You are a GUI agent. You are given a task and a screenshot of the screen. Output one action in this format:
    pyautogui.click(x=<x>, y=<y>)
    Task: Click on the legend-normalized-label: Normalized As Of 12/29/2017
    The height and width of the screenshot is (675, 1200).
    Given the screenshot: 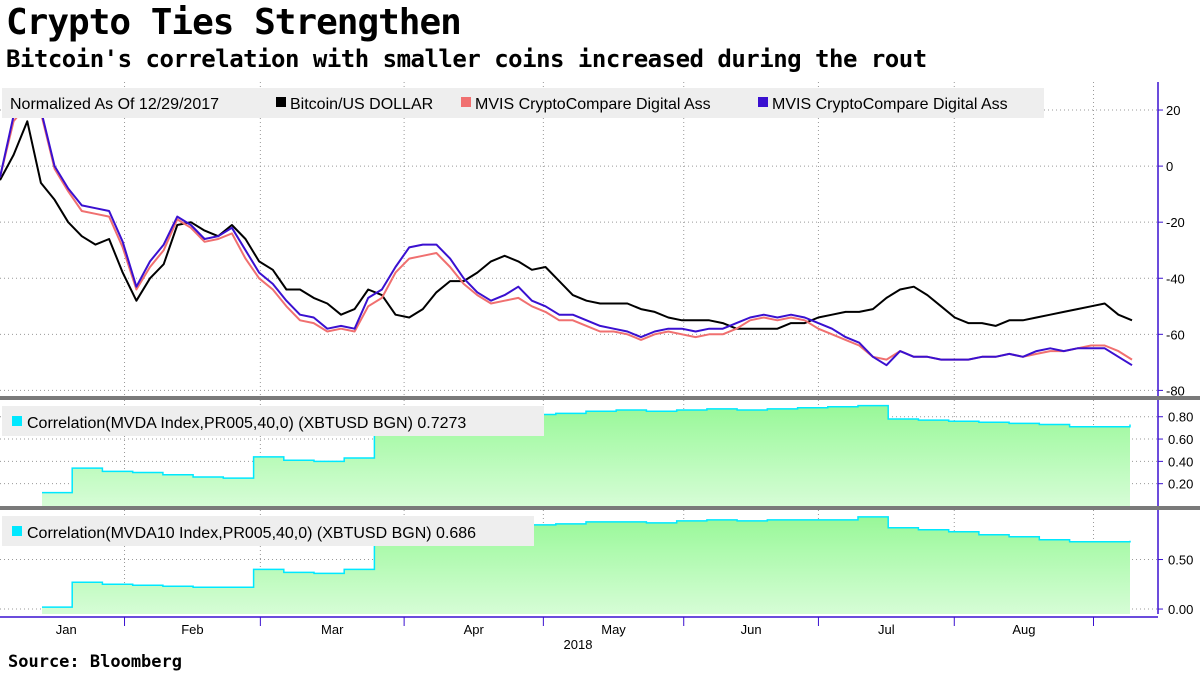 What is the action you would take?
    pyautogui.click(x=114, y=104)
    